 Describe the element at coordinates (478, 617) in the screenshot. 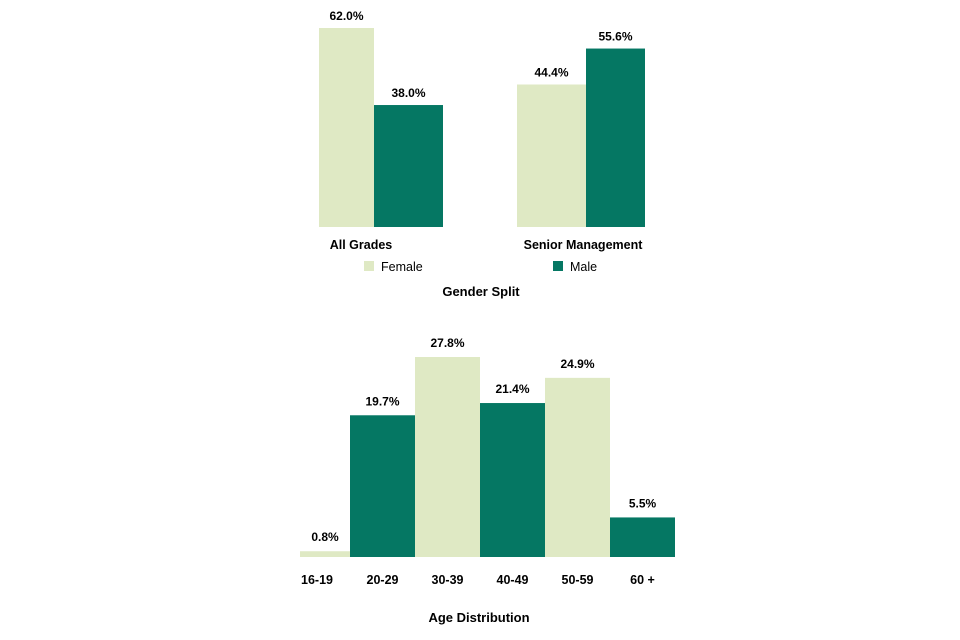

I see `age-chart-title: Age Distribution` at that location.